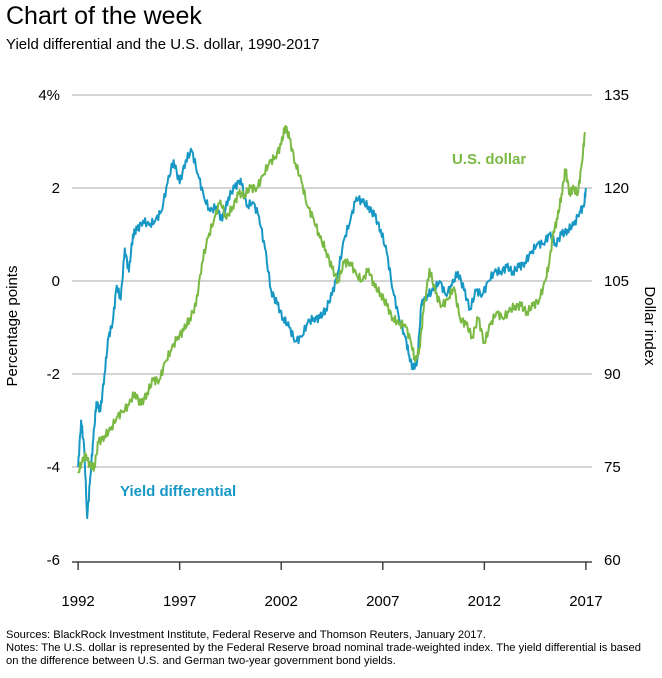 The height and width of the screenshot is (678, 662). What do you see at coordinates (585, 601) in the screenshot?
I see `x-tick-label: 2017` at bounding box center [585, 601].